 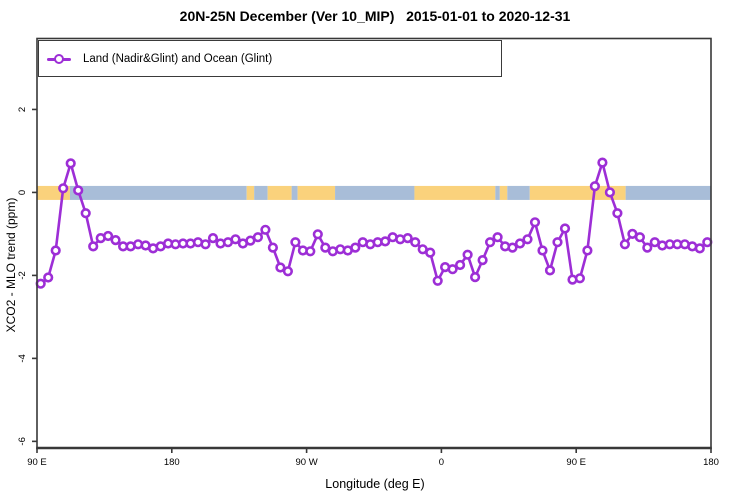 What do you see at coordinates (59, 59) in the screenshot?
I see `legend-line-marker-icon` at bounding box center [59, 59].